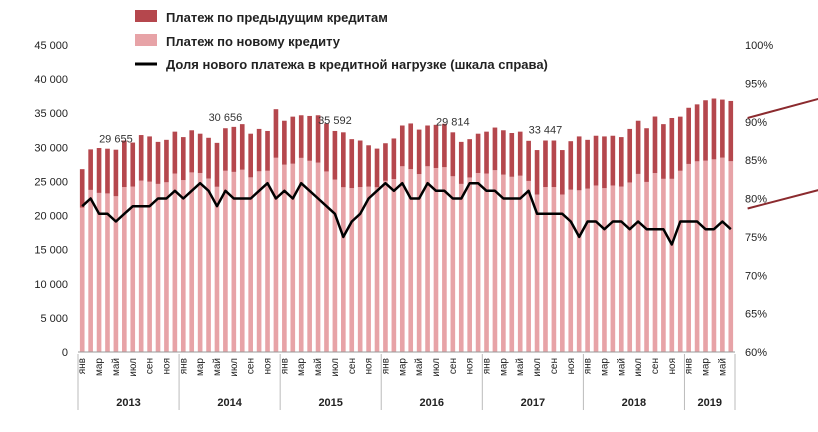 This screenshot has height=432, width=818. I want to click on y-tick-label: 40 000, so click(51, 80).